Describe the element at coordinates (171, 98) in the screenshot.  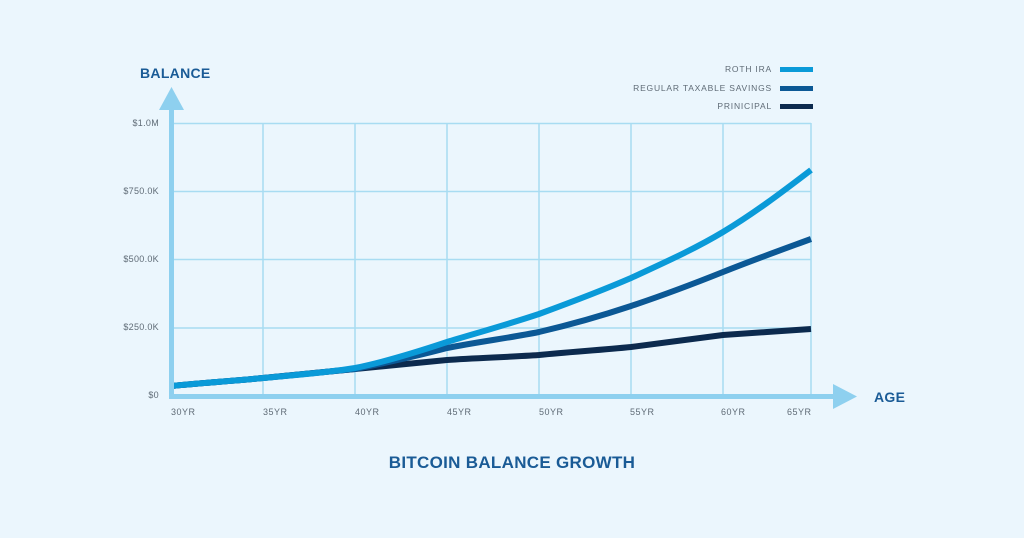
I see `y-axis-arrow-icon` at that location.